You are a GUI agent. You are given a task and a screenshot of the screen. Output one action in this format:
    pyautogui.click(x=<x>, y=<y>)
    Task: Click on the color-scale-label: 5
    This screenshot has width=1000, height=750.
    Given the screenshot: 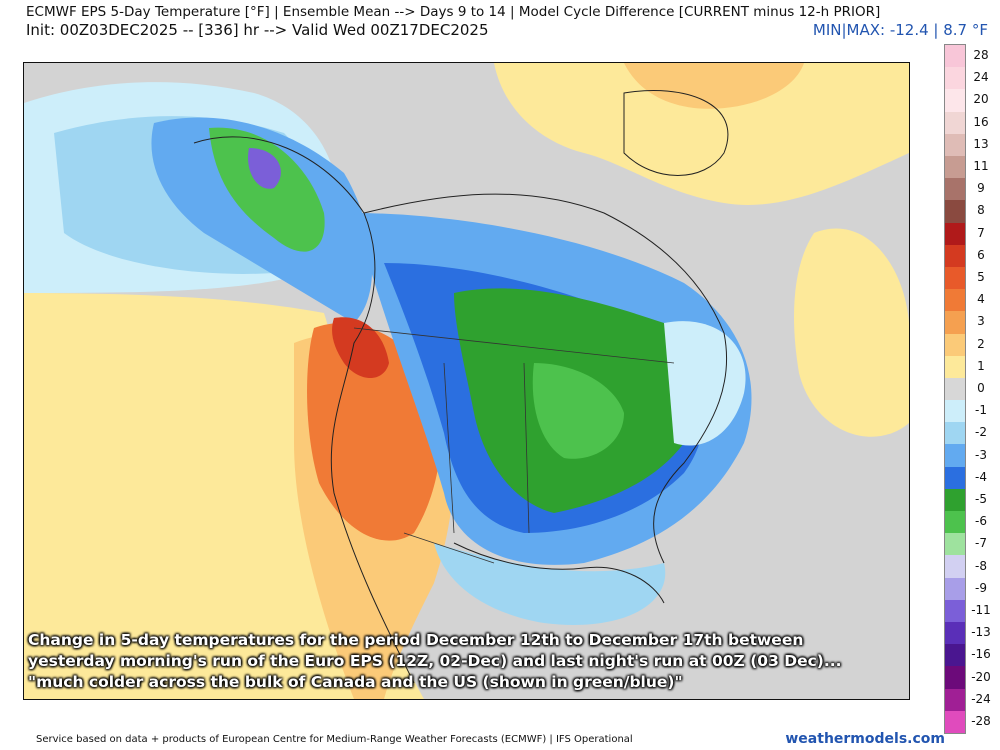 What is the action you would take?
    pyautogui.click(x=981, y=277)
    